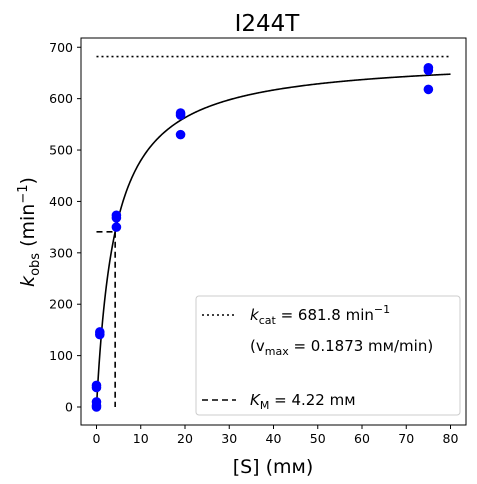 Image resolution: width=477 pixels, height=484 pixels. I want to click on y-tick-label: 100, so click(61, 355).